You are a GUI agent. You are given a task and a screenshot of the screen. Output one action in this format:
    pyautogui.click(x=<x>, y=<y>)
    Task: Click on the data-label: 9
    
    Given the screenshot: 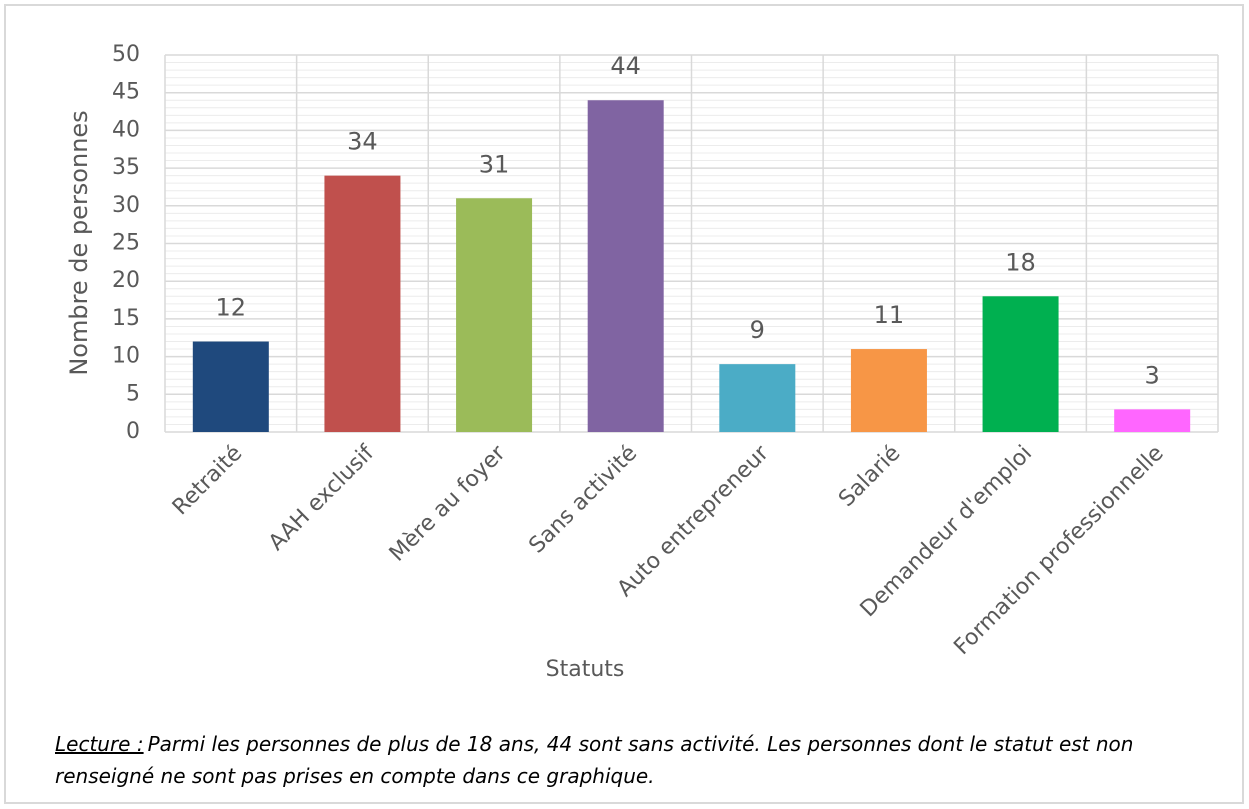 What is the action you would take?
    pyautogui.click(x=757, y=330)
    